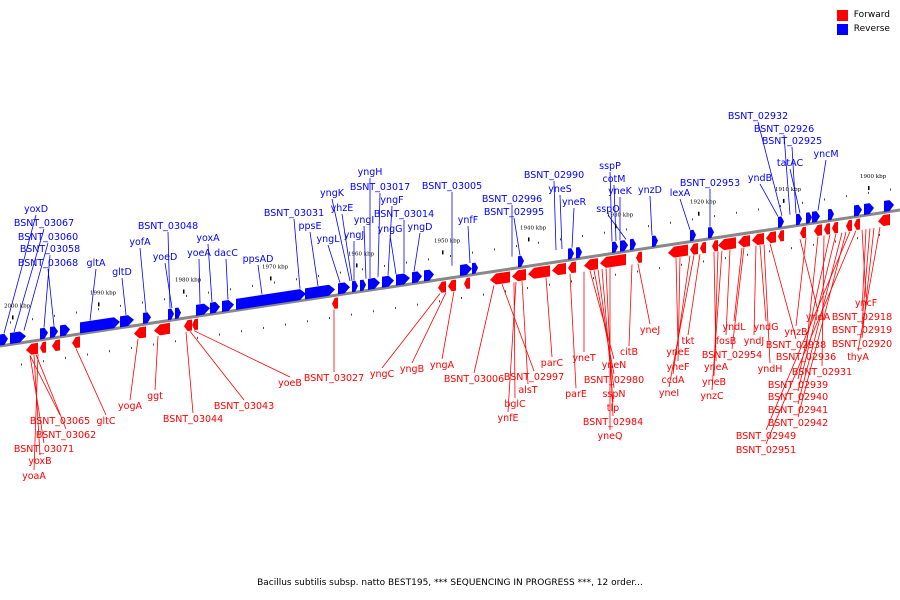  Describe the element at coordinates (607, 209) in the screenshot. I see `gene-label: sspO` at that location.